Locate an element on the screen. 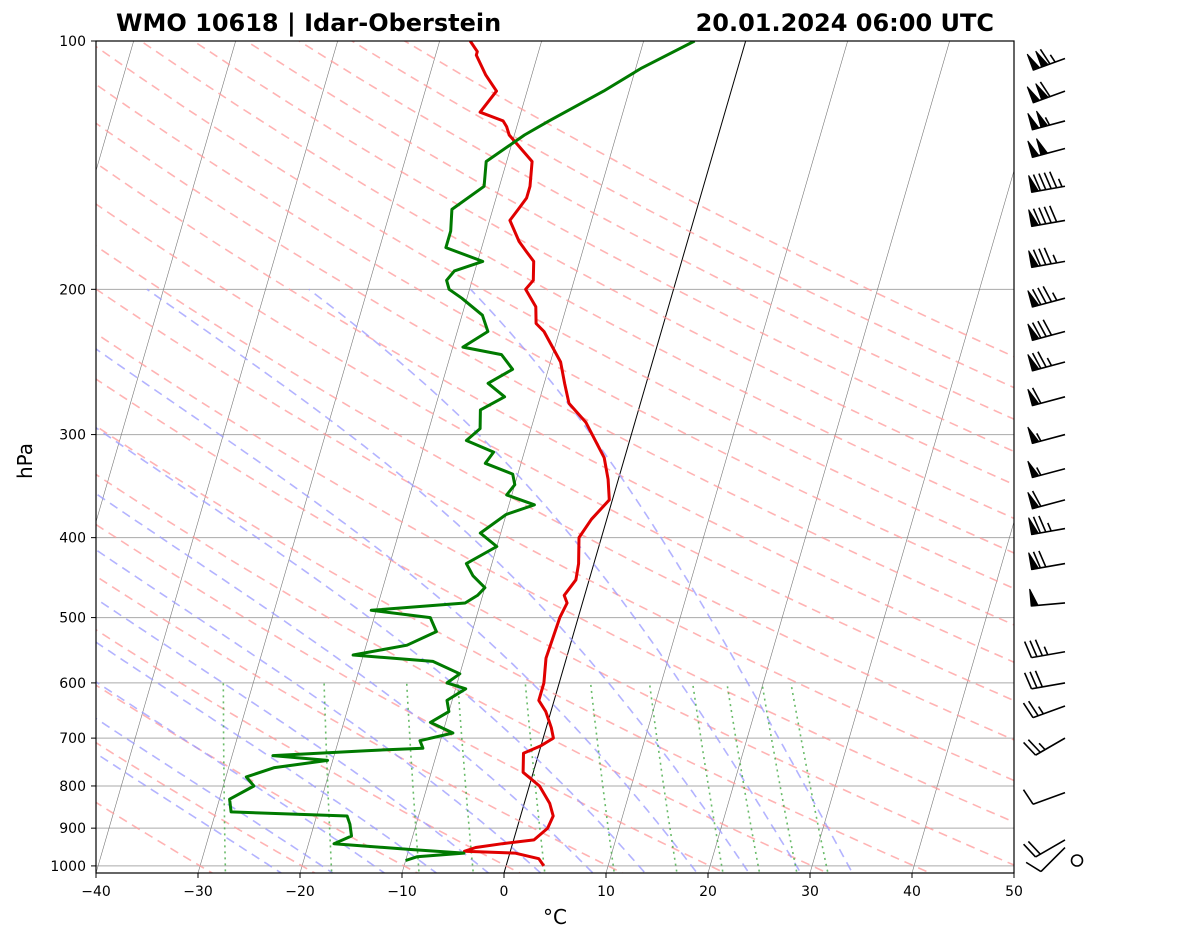  x-axis-ticks: −40 −30 −20 −10 0 10 20 30 40 50 is located at coordinates (552, 886).